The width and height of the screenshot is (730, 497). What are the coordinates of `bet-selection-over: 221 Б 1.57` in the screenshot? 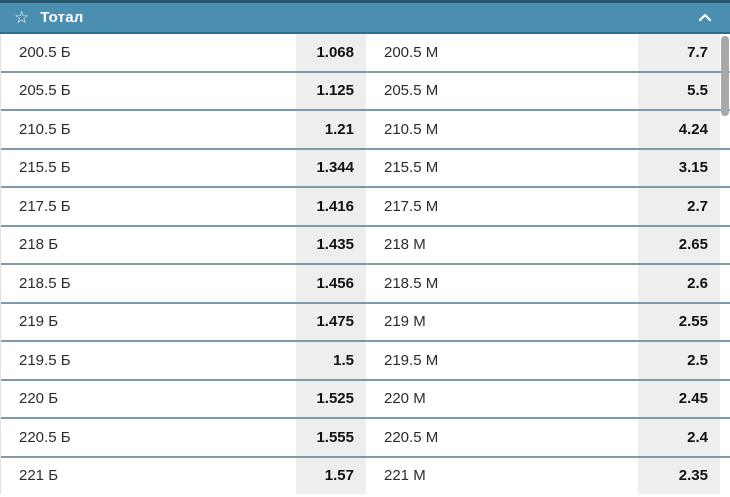 It's located at (183, 475).